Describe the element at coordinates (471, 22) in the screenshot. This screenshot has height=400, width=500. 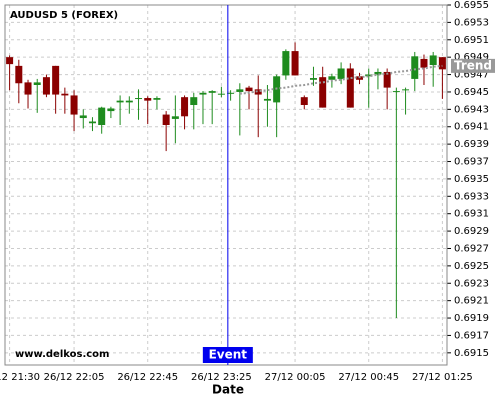
I see `y-tick-label: 0.6953` at that location.